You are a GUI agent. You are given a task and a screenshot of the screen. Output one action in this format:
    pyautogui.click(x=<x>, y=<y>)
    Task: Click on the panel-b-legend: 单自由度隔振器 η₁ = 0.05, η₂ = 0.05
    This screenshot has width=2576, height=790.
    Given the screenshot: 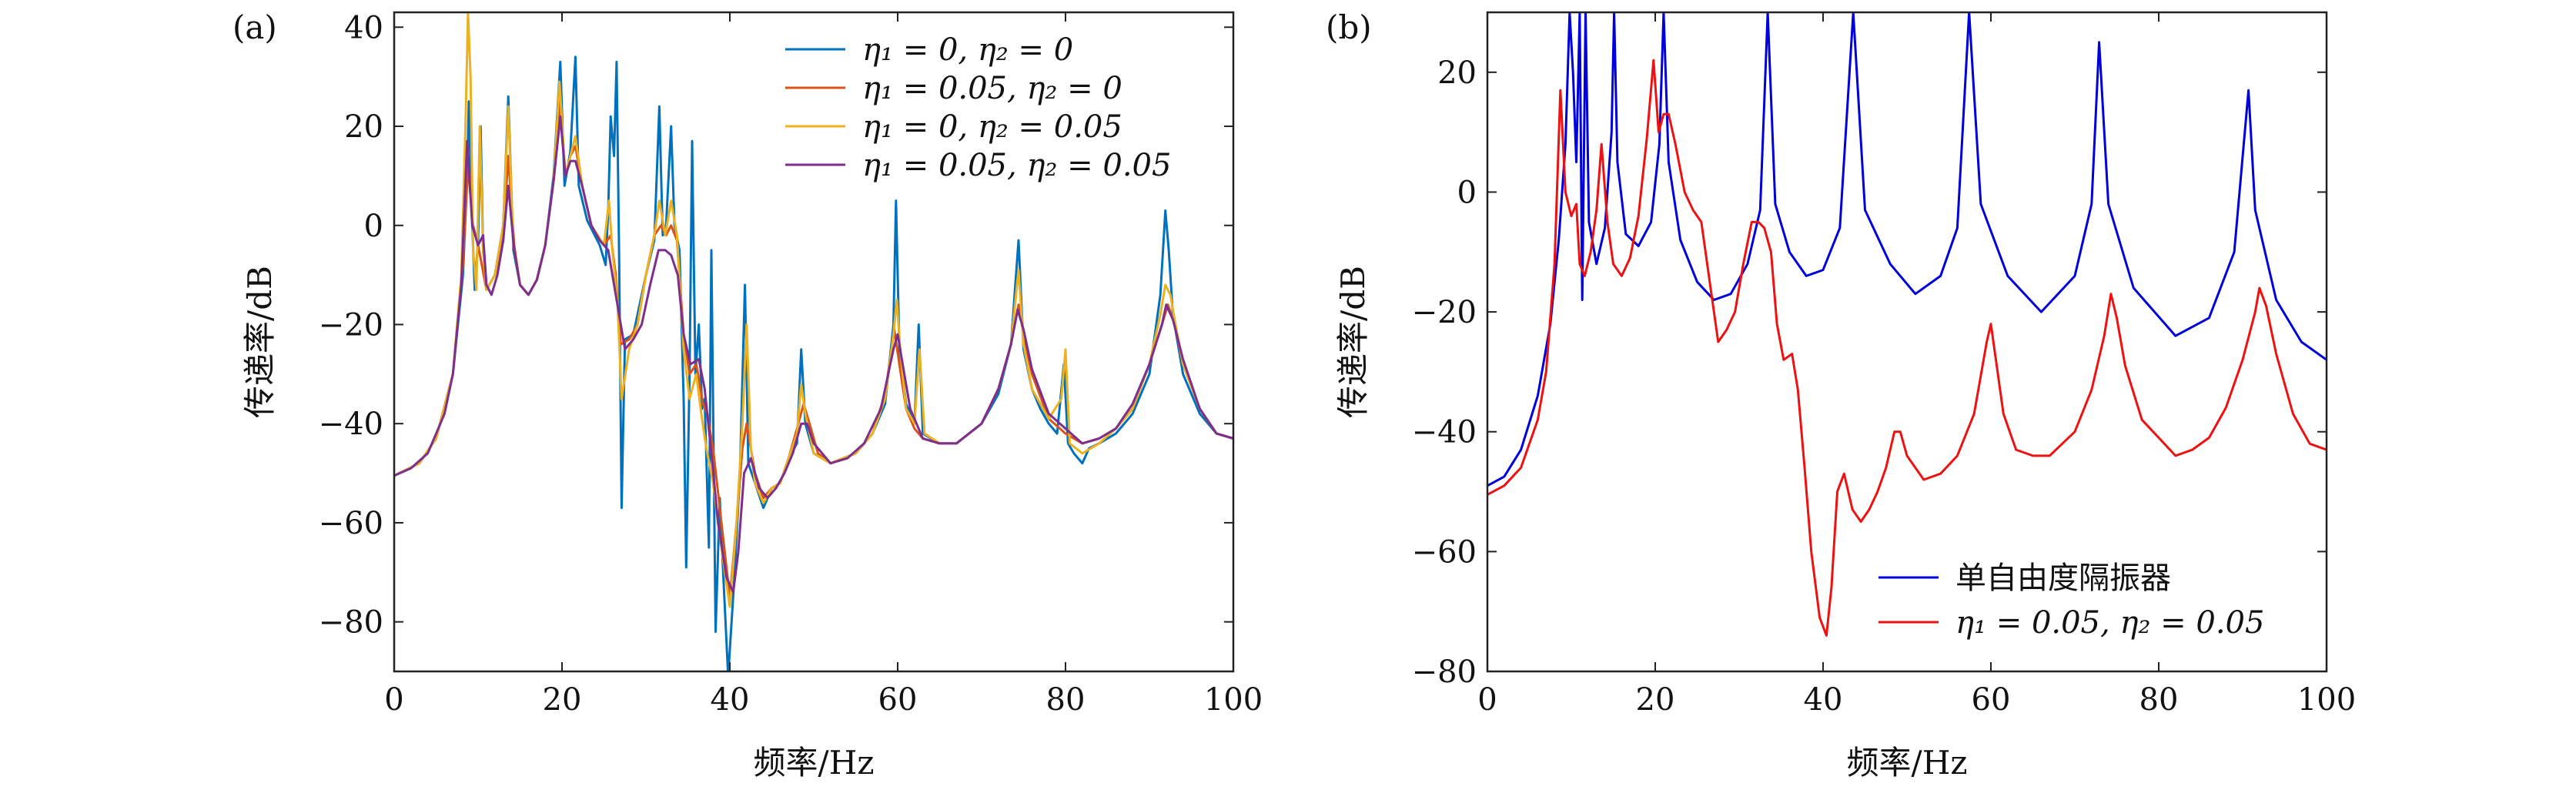 What is the action you would take?
    pyautogui.click(x=2071, y=601)
    